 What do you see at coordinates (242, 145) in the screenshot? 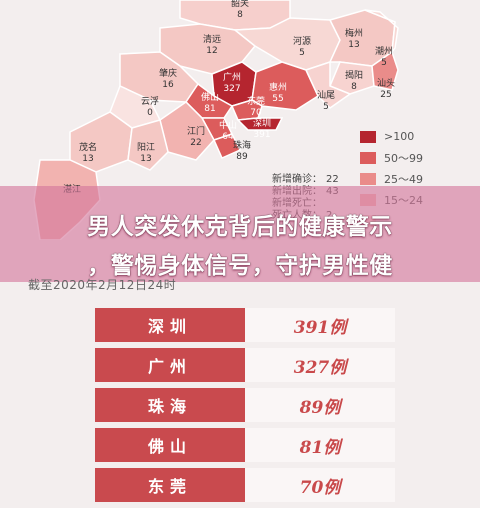
I see `region-name-label: 珠海` at bounding box center [242, 145].